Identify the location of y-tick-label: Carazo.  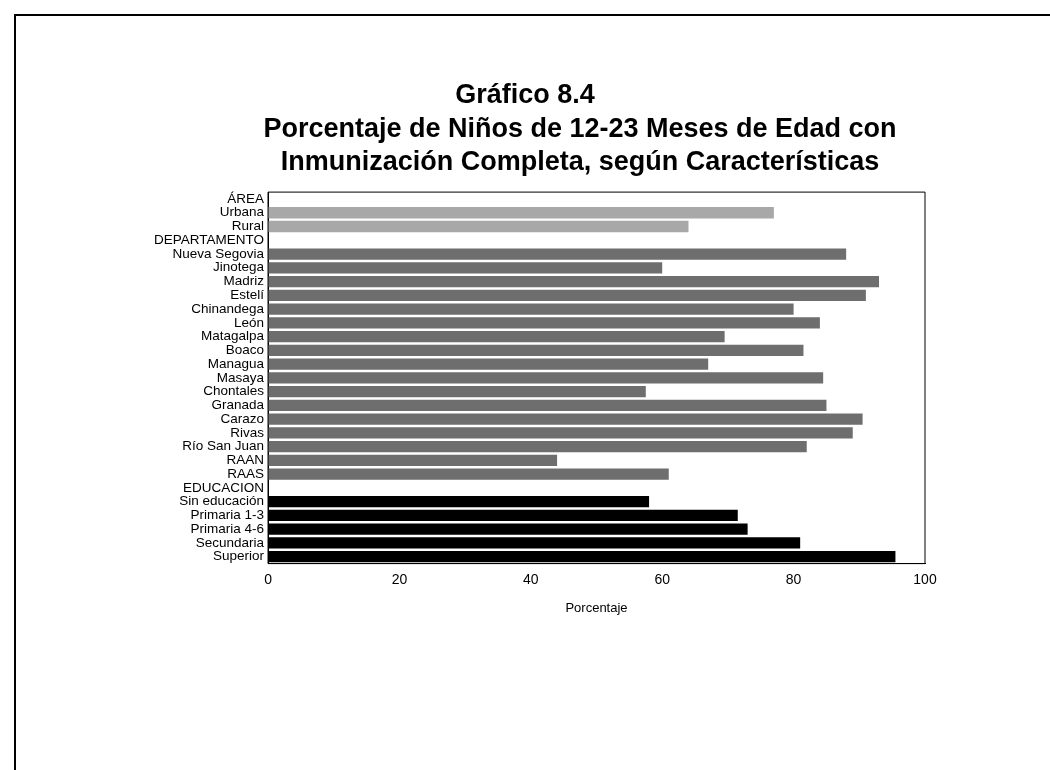
(242, 418).